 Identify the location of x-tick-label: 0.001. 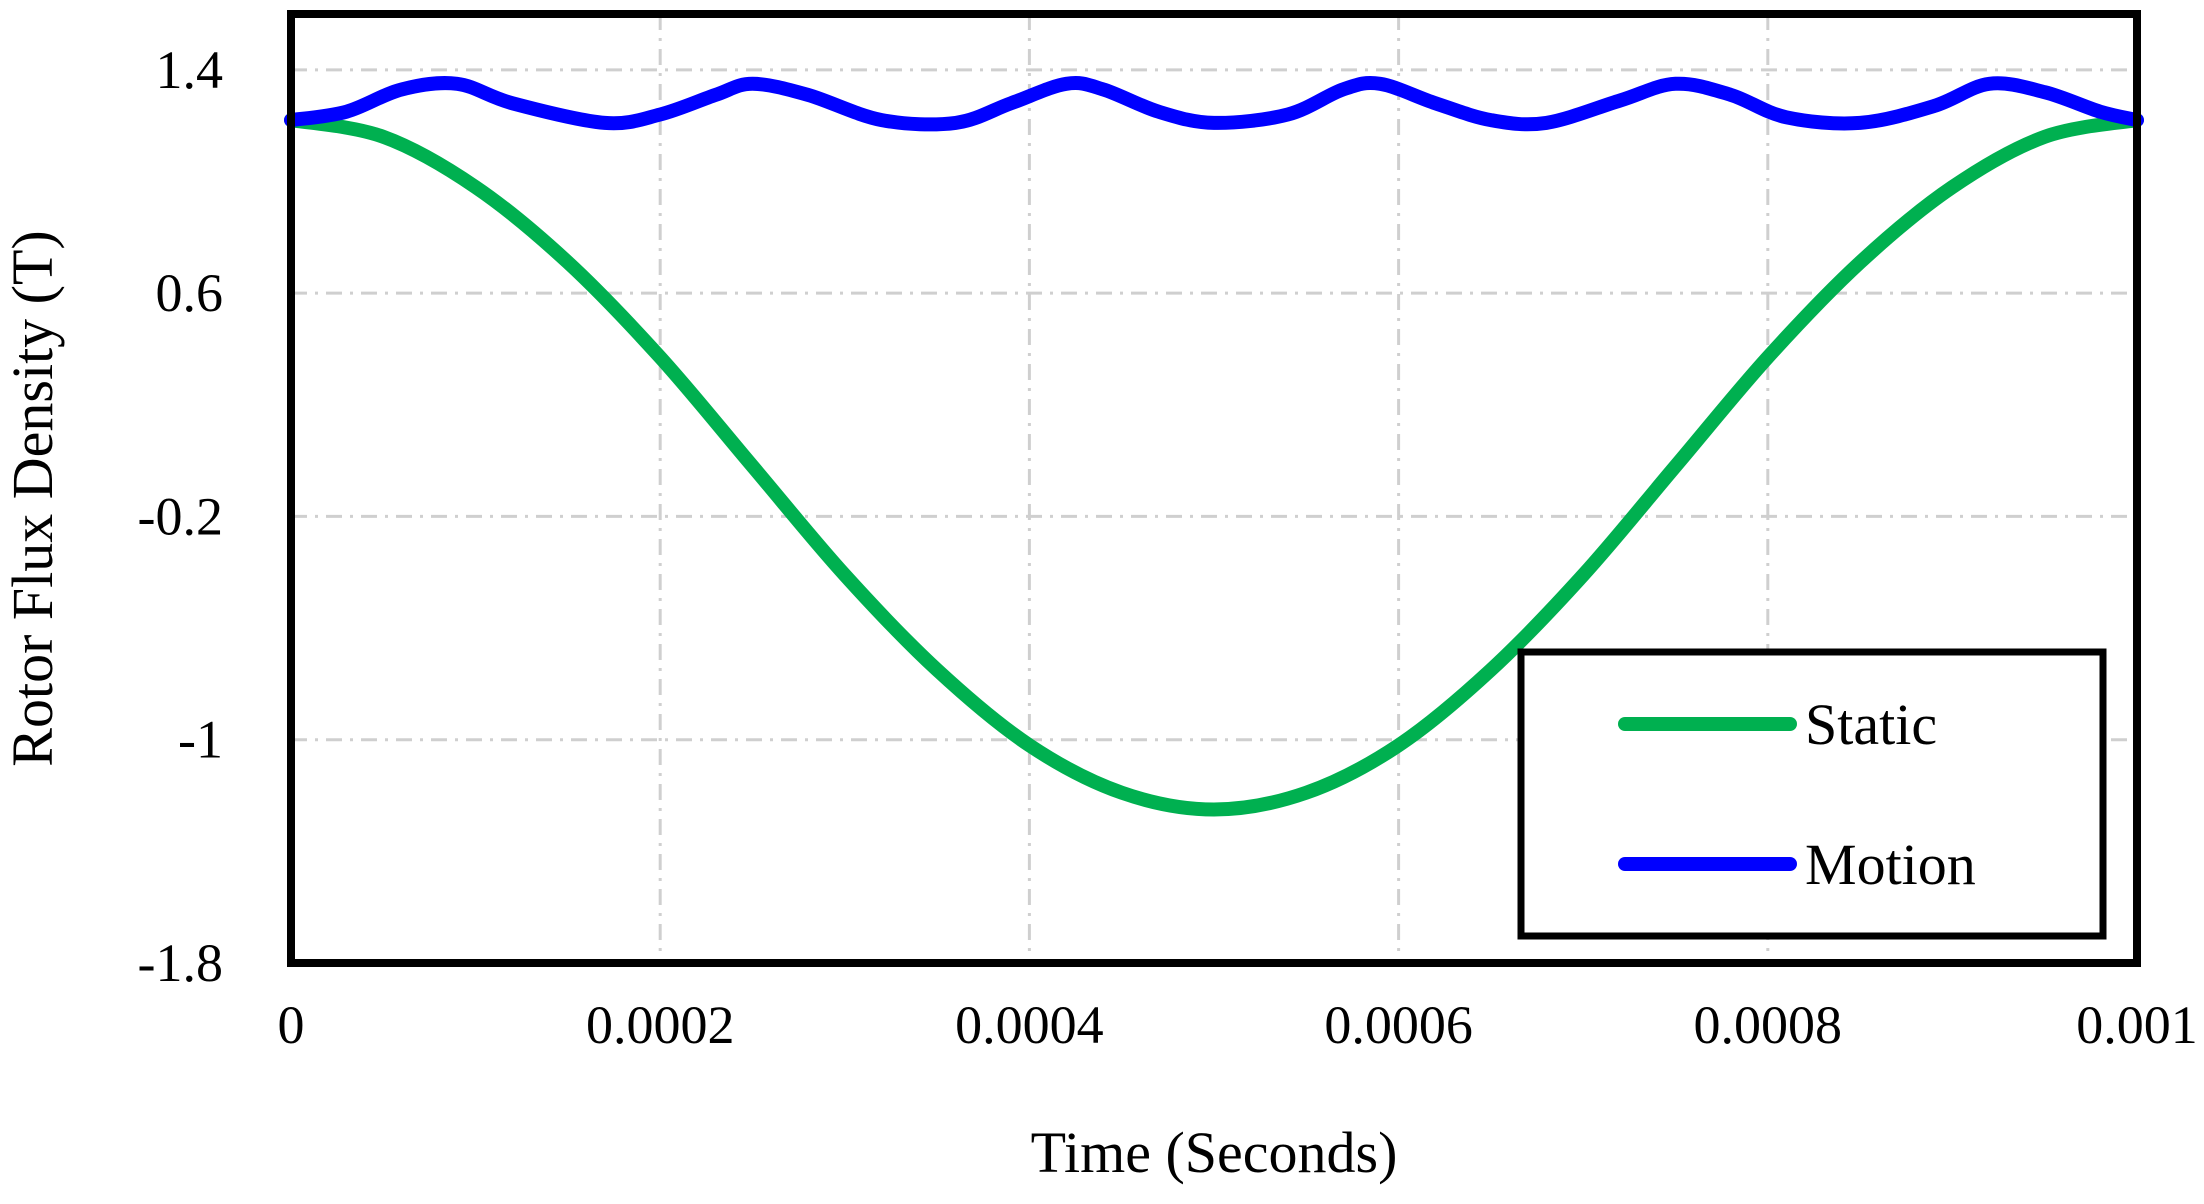
(2137, 1025).